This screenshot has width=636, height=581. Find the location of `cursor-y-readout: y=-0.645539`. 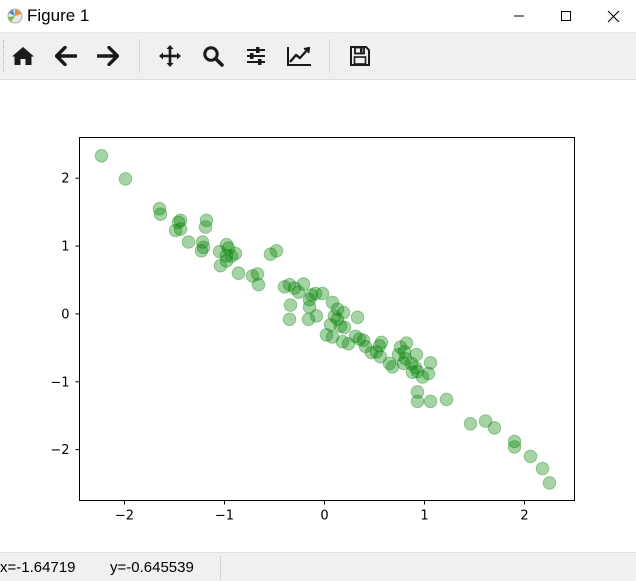

cursor-y-readout: y=-0.645539 is located at coordinates (152, 567).